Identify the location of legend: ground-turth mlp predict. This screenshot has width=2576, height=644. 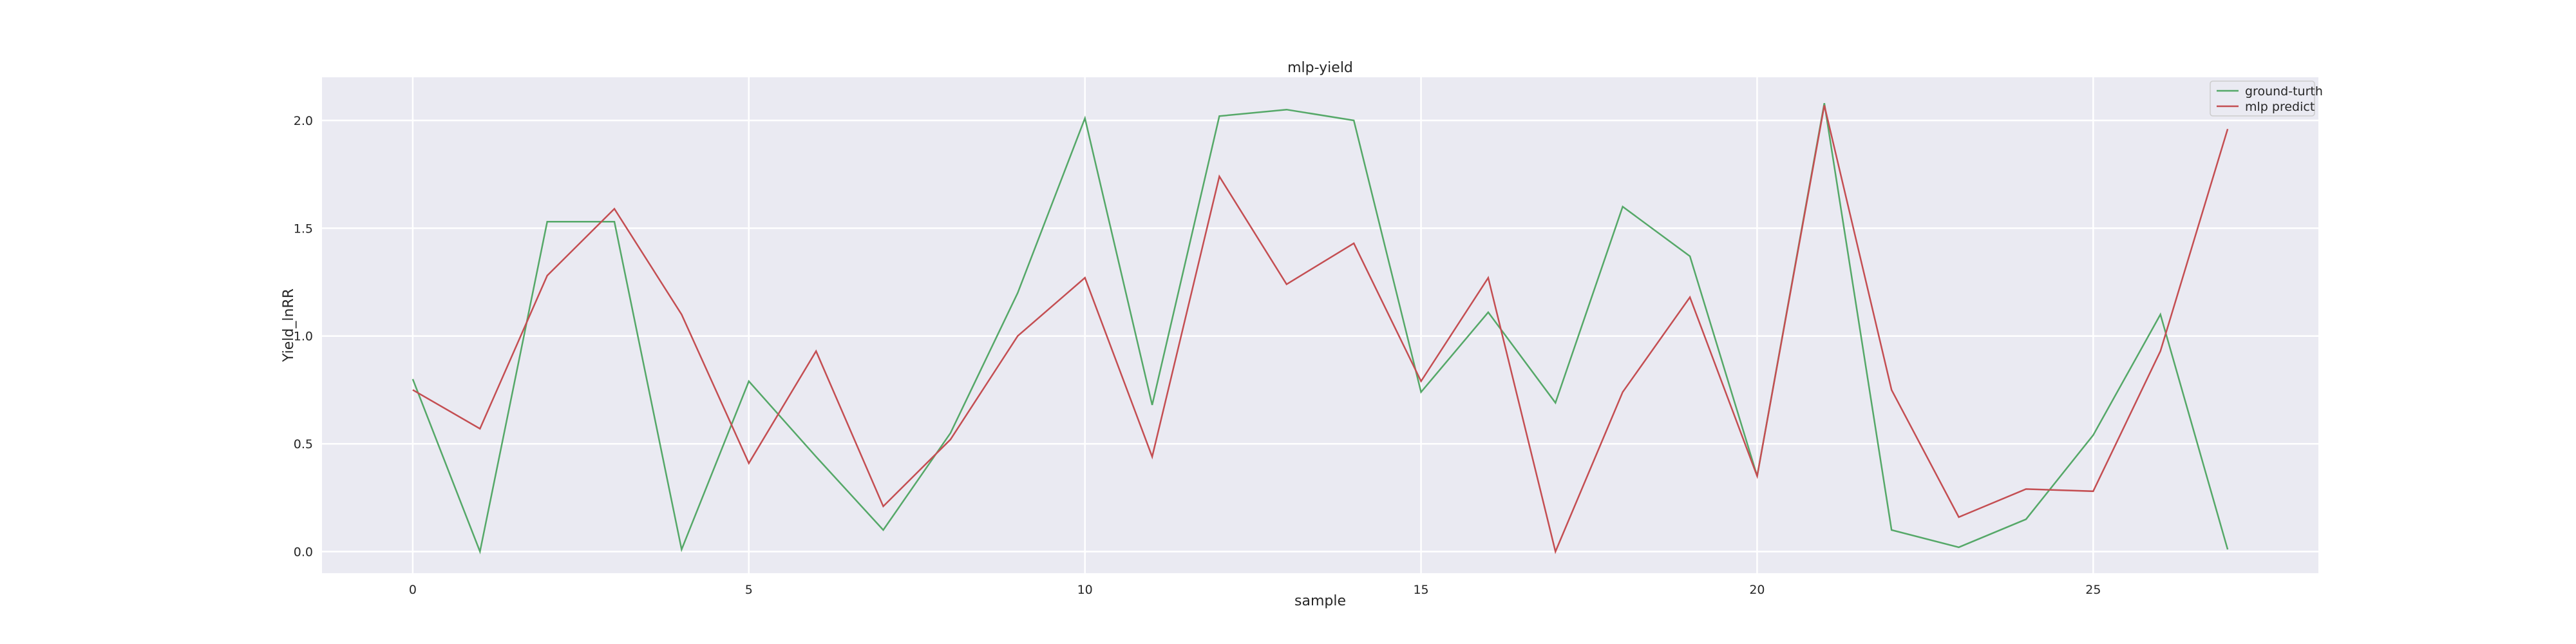
(2266, 99).